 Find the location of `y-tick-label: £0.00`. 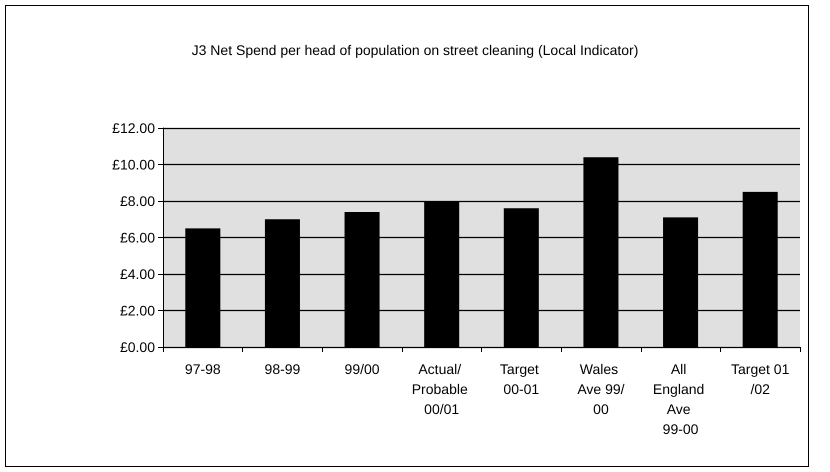

y-tick-label: £0.00 is located at coordinates (138, 347).